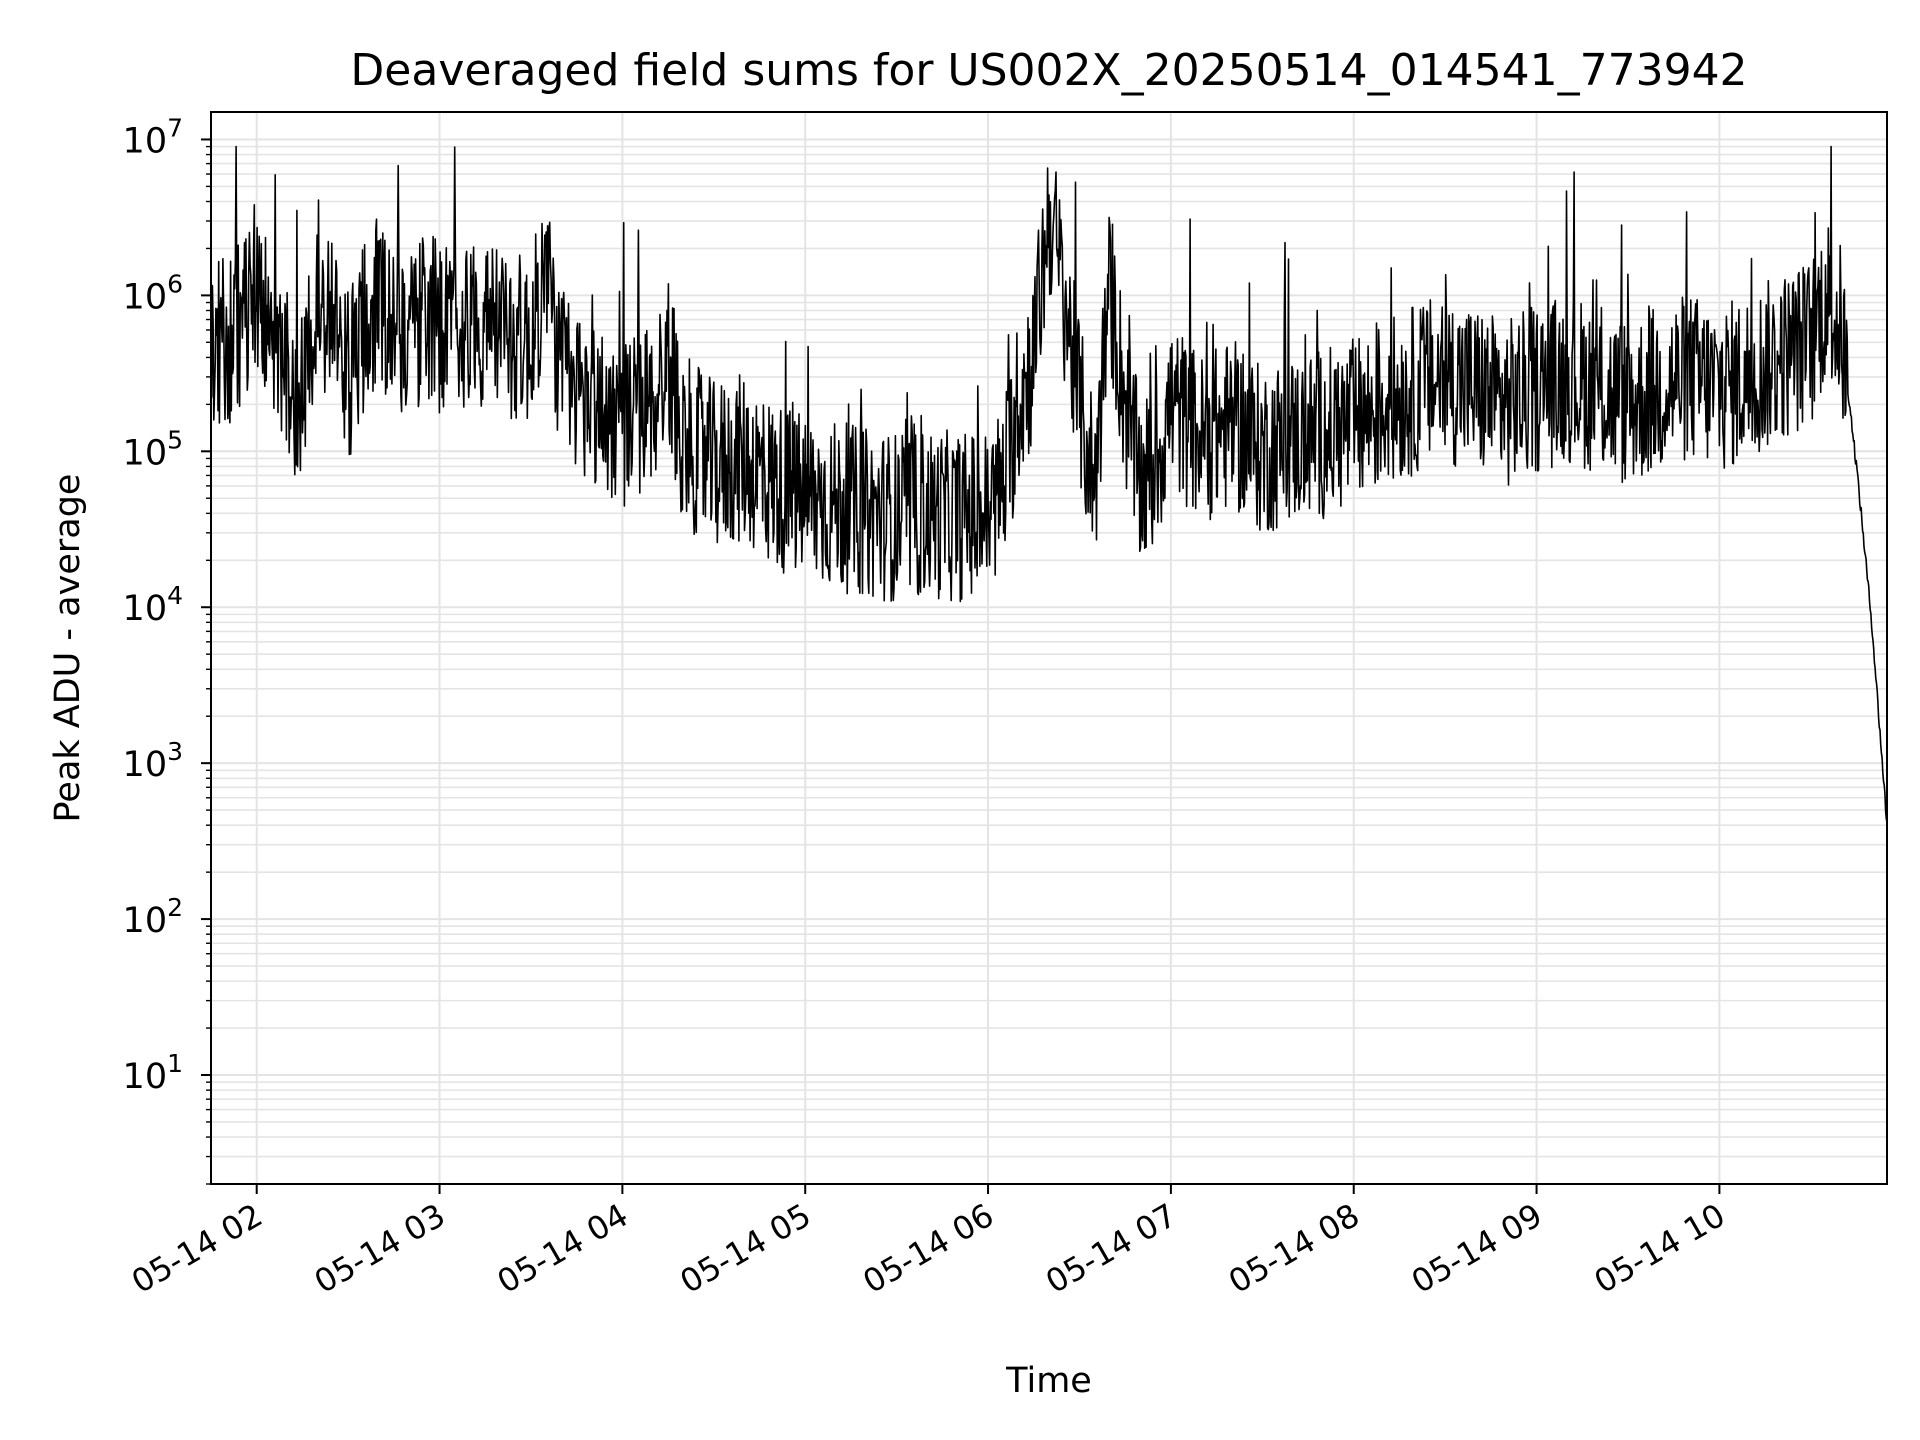 This screenshot has width=1920, height=1440. I want to click on y-tick-label: 10³, so click(153, 761).